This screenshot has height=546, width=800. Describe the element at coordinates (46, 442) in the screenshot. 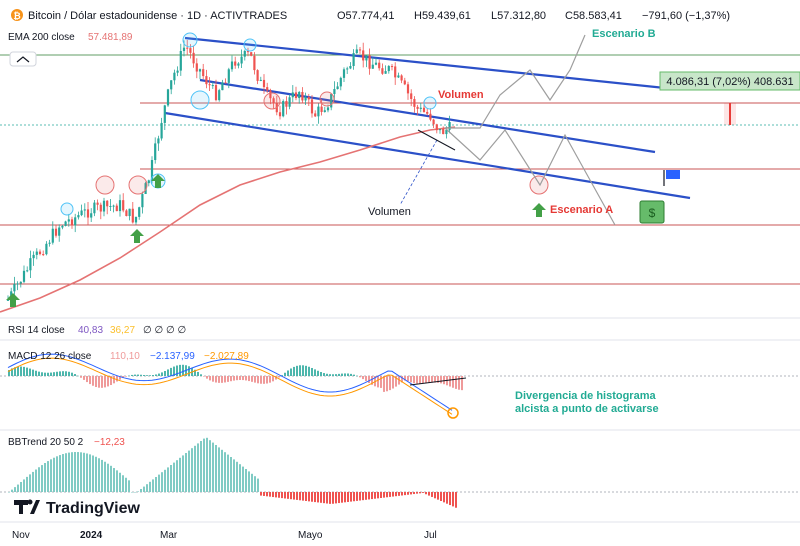

I see `bbtrend-legend-label: BBTrend 20 50 2` at that location.